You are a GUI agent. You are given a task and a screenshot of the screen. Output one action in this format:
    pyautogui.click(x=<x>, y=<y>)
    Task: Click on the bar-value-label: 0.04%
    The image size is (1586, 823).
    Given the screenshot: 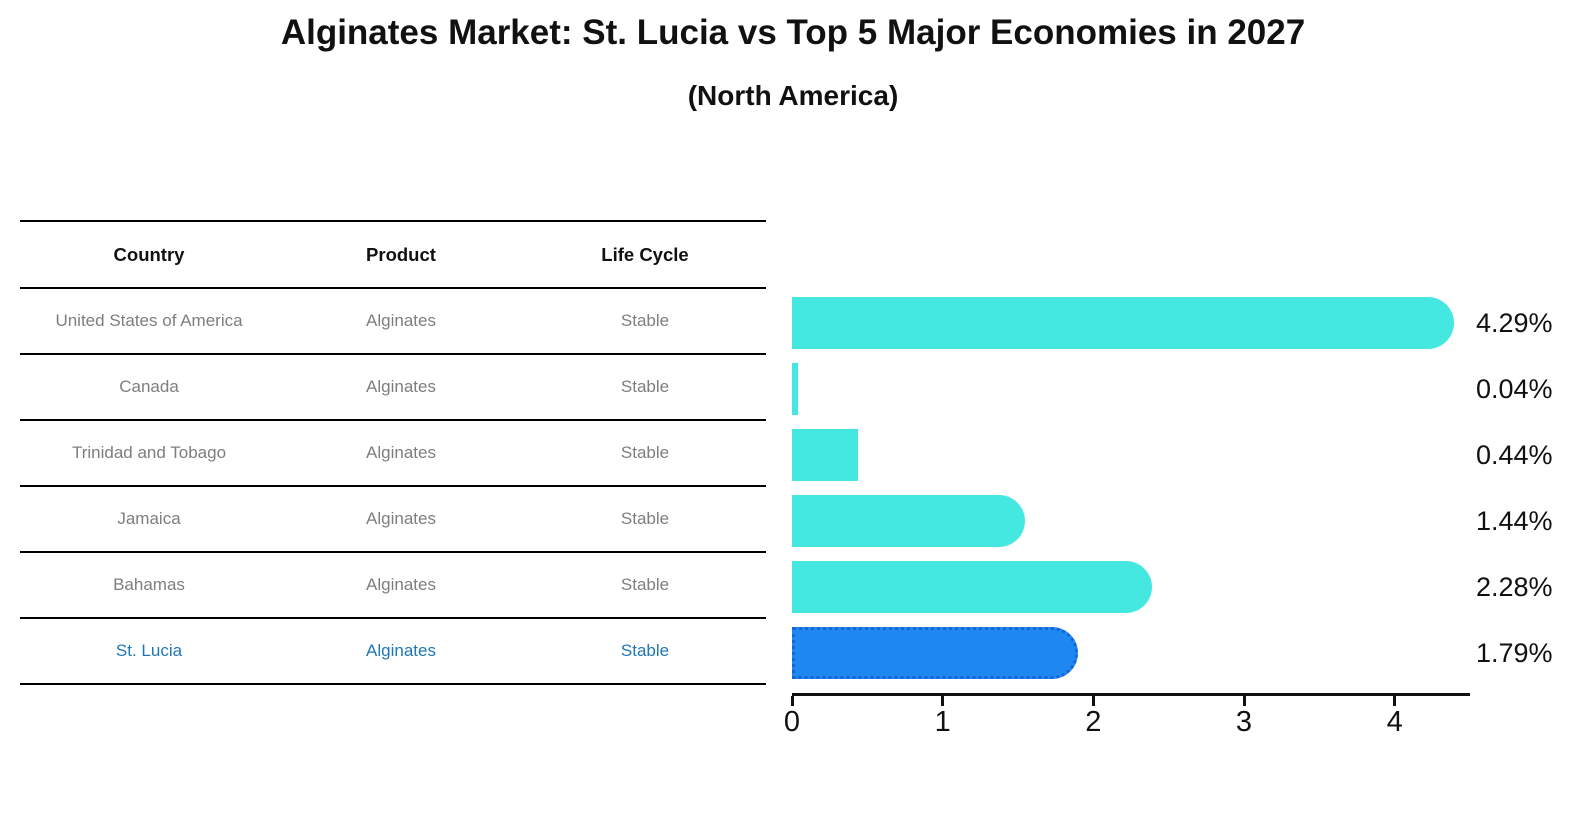 What is the action you would take?
    pyautogui.click(x=1514, y=389)
    